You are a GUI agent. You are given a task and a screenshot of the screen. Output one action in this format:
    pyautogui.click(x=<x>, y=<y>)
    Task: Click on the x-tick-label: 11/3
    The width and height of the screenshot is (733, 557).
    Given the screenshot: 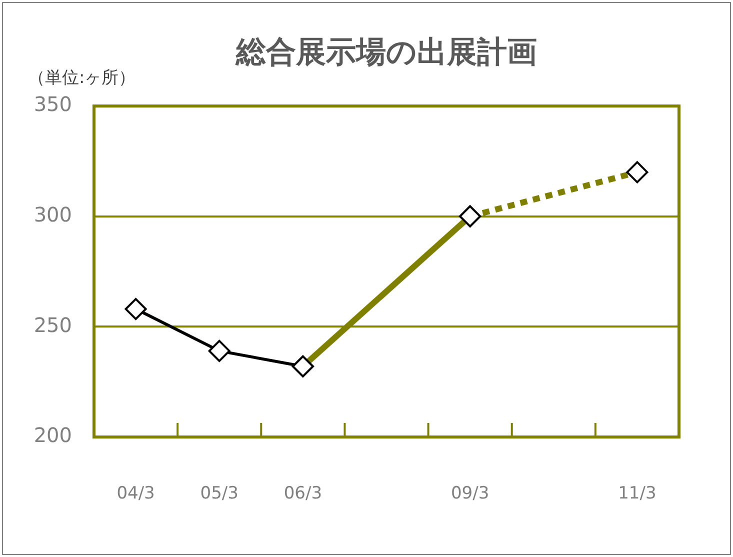 What is the action you would take?
    pyautogui.click(x=637, y=494)
    